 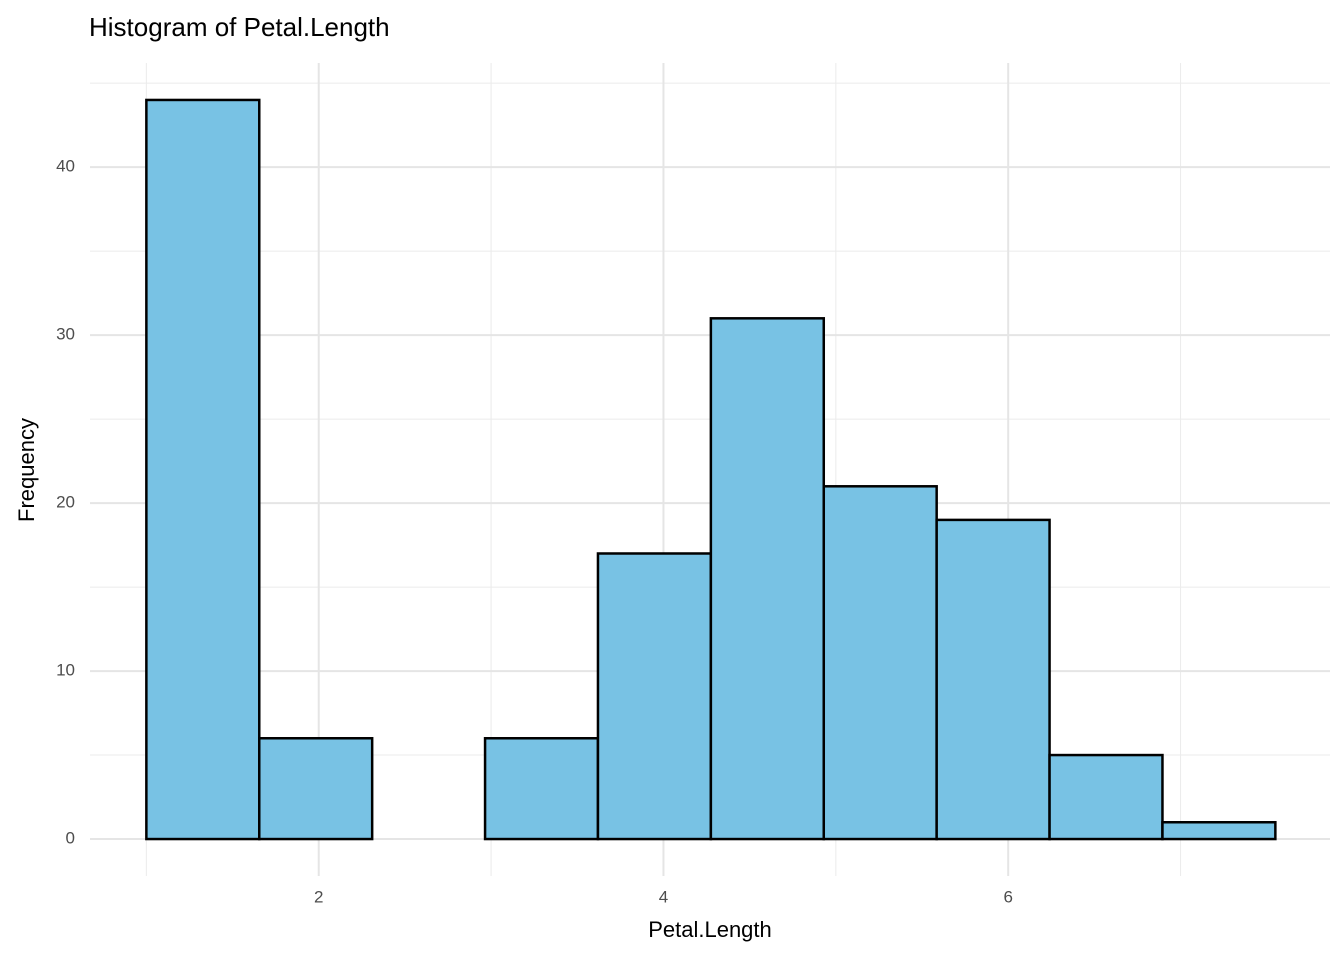 I want to click on chart-title: Histogram of Petal.Length, so click(x=239, y=27).